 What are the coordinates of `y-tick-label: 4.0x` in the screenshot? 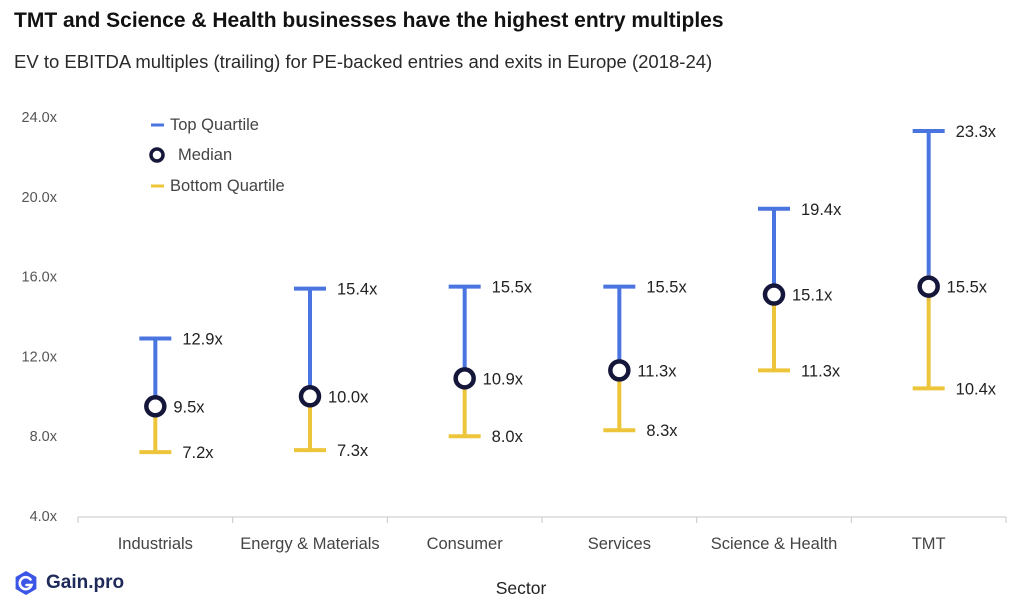 It's located at (44, 517).